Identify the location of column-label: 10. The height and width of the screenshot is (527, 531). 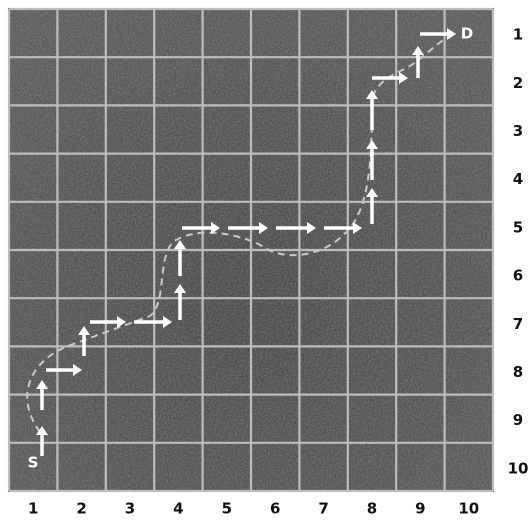
(468, 509).